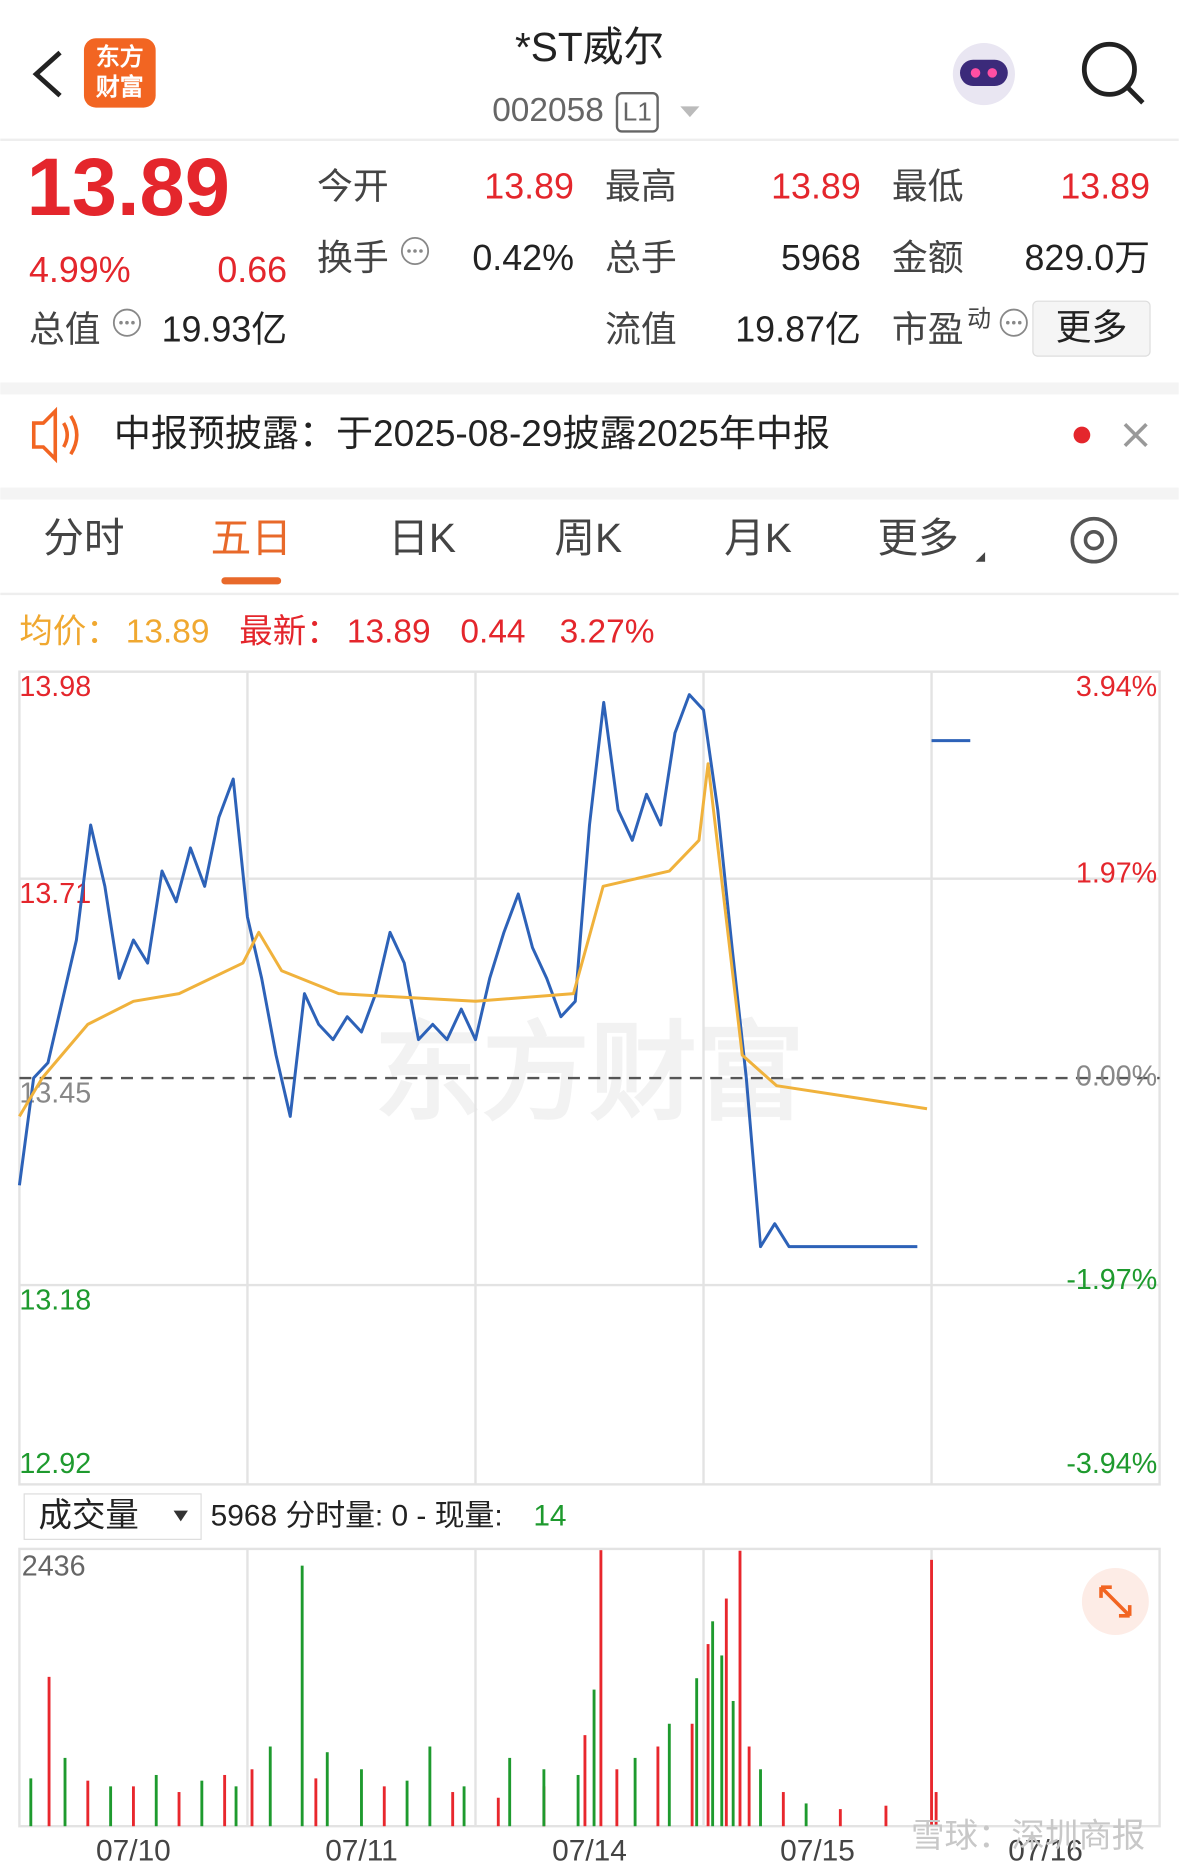 This screenshot has height=1874, width=1179. Describe the element at coordinates (758, 538) in the screenshot. I see `tab: 月K` at that location.